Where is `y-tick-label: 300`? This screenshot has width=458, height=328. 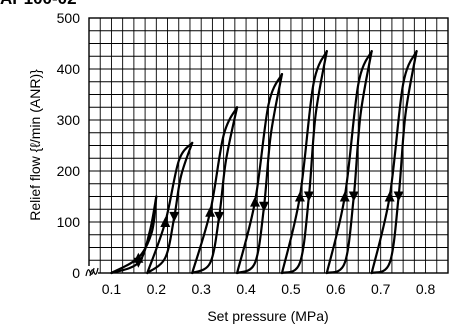
y-tick-label: 300 is located at coordinates (69, 120).